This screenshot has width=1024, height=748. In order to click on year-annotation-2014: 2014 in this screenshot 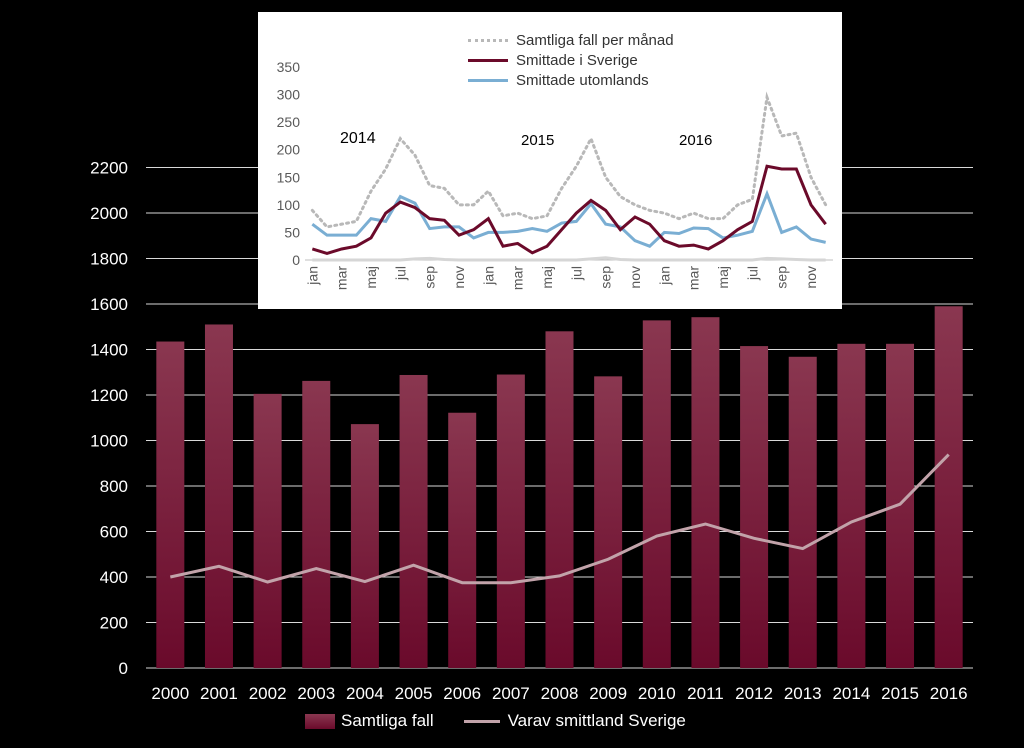, I will do `click(358, 138)`.